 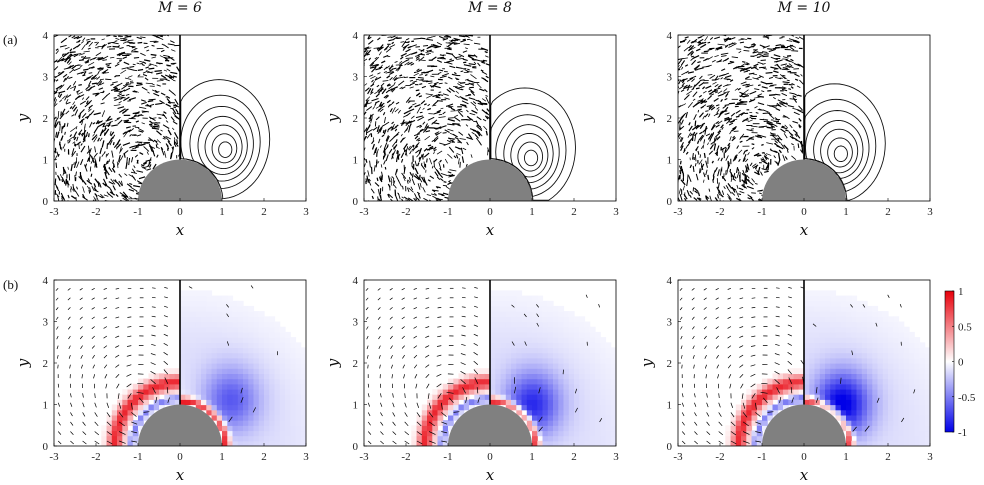 I want to click on x-tick-label: 3, so click(x=616, y=457).